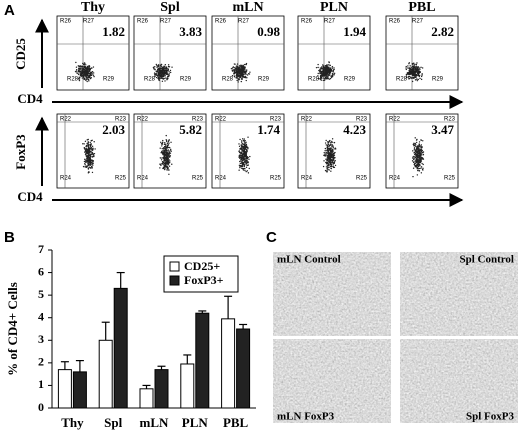 The height and width of the screenshot is (442, 520). I want to click on gate-label: R27, so click(418, 22).